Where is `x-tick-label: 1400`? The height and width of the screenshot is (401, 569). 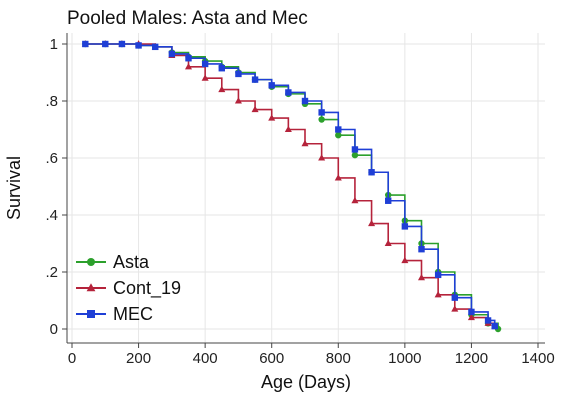 x-tick-label: 1400 is located at coordinates (537, 358).